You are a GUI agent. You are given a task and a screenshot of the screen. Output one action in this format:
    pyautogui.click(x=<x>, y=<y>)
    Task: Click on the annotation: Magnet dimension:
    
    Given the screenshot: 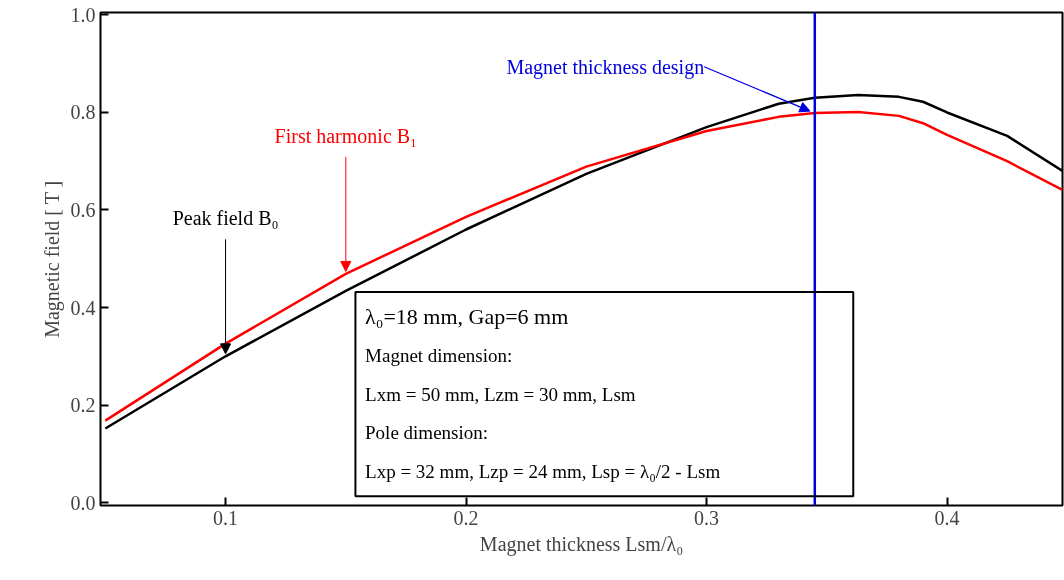 What is the action you would take?
    pyautogui.click(x=439, y=356)
    